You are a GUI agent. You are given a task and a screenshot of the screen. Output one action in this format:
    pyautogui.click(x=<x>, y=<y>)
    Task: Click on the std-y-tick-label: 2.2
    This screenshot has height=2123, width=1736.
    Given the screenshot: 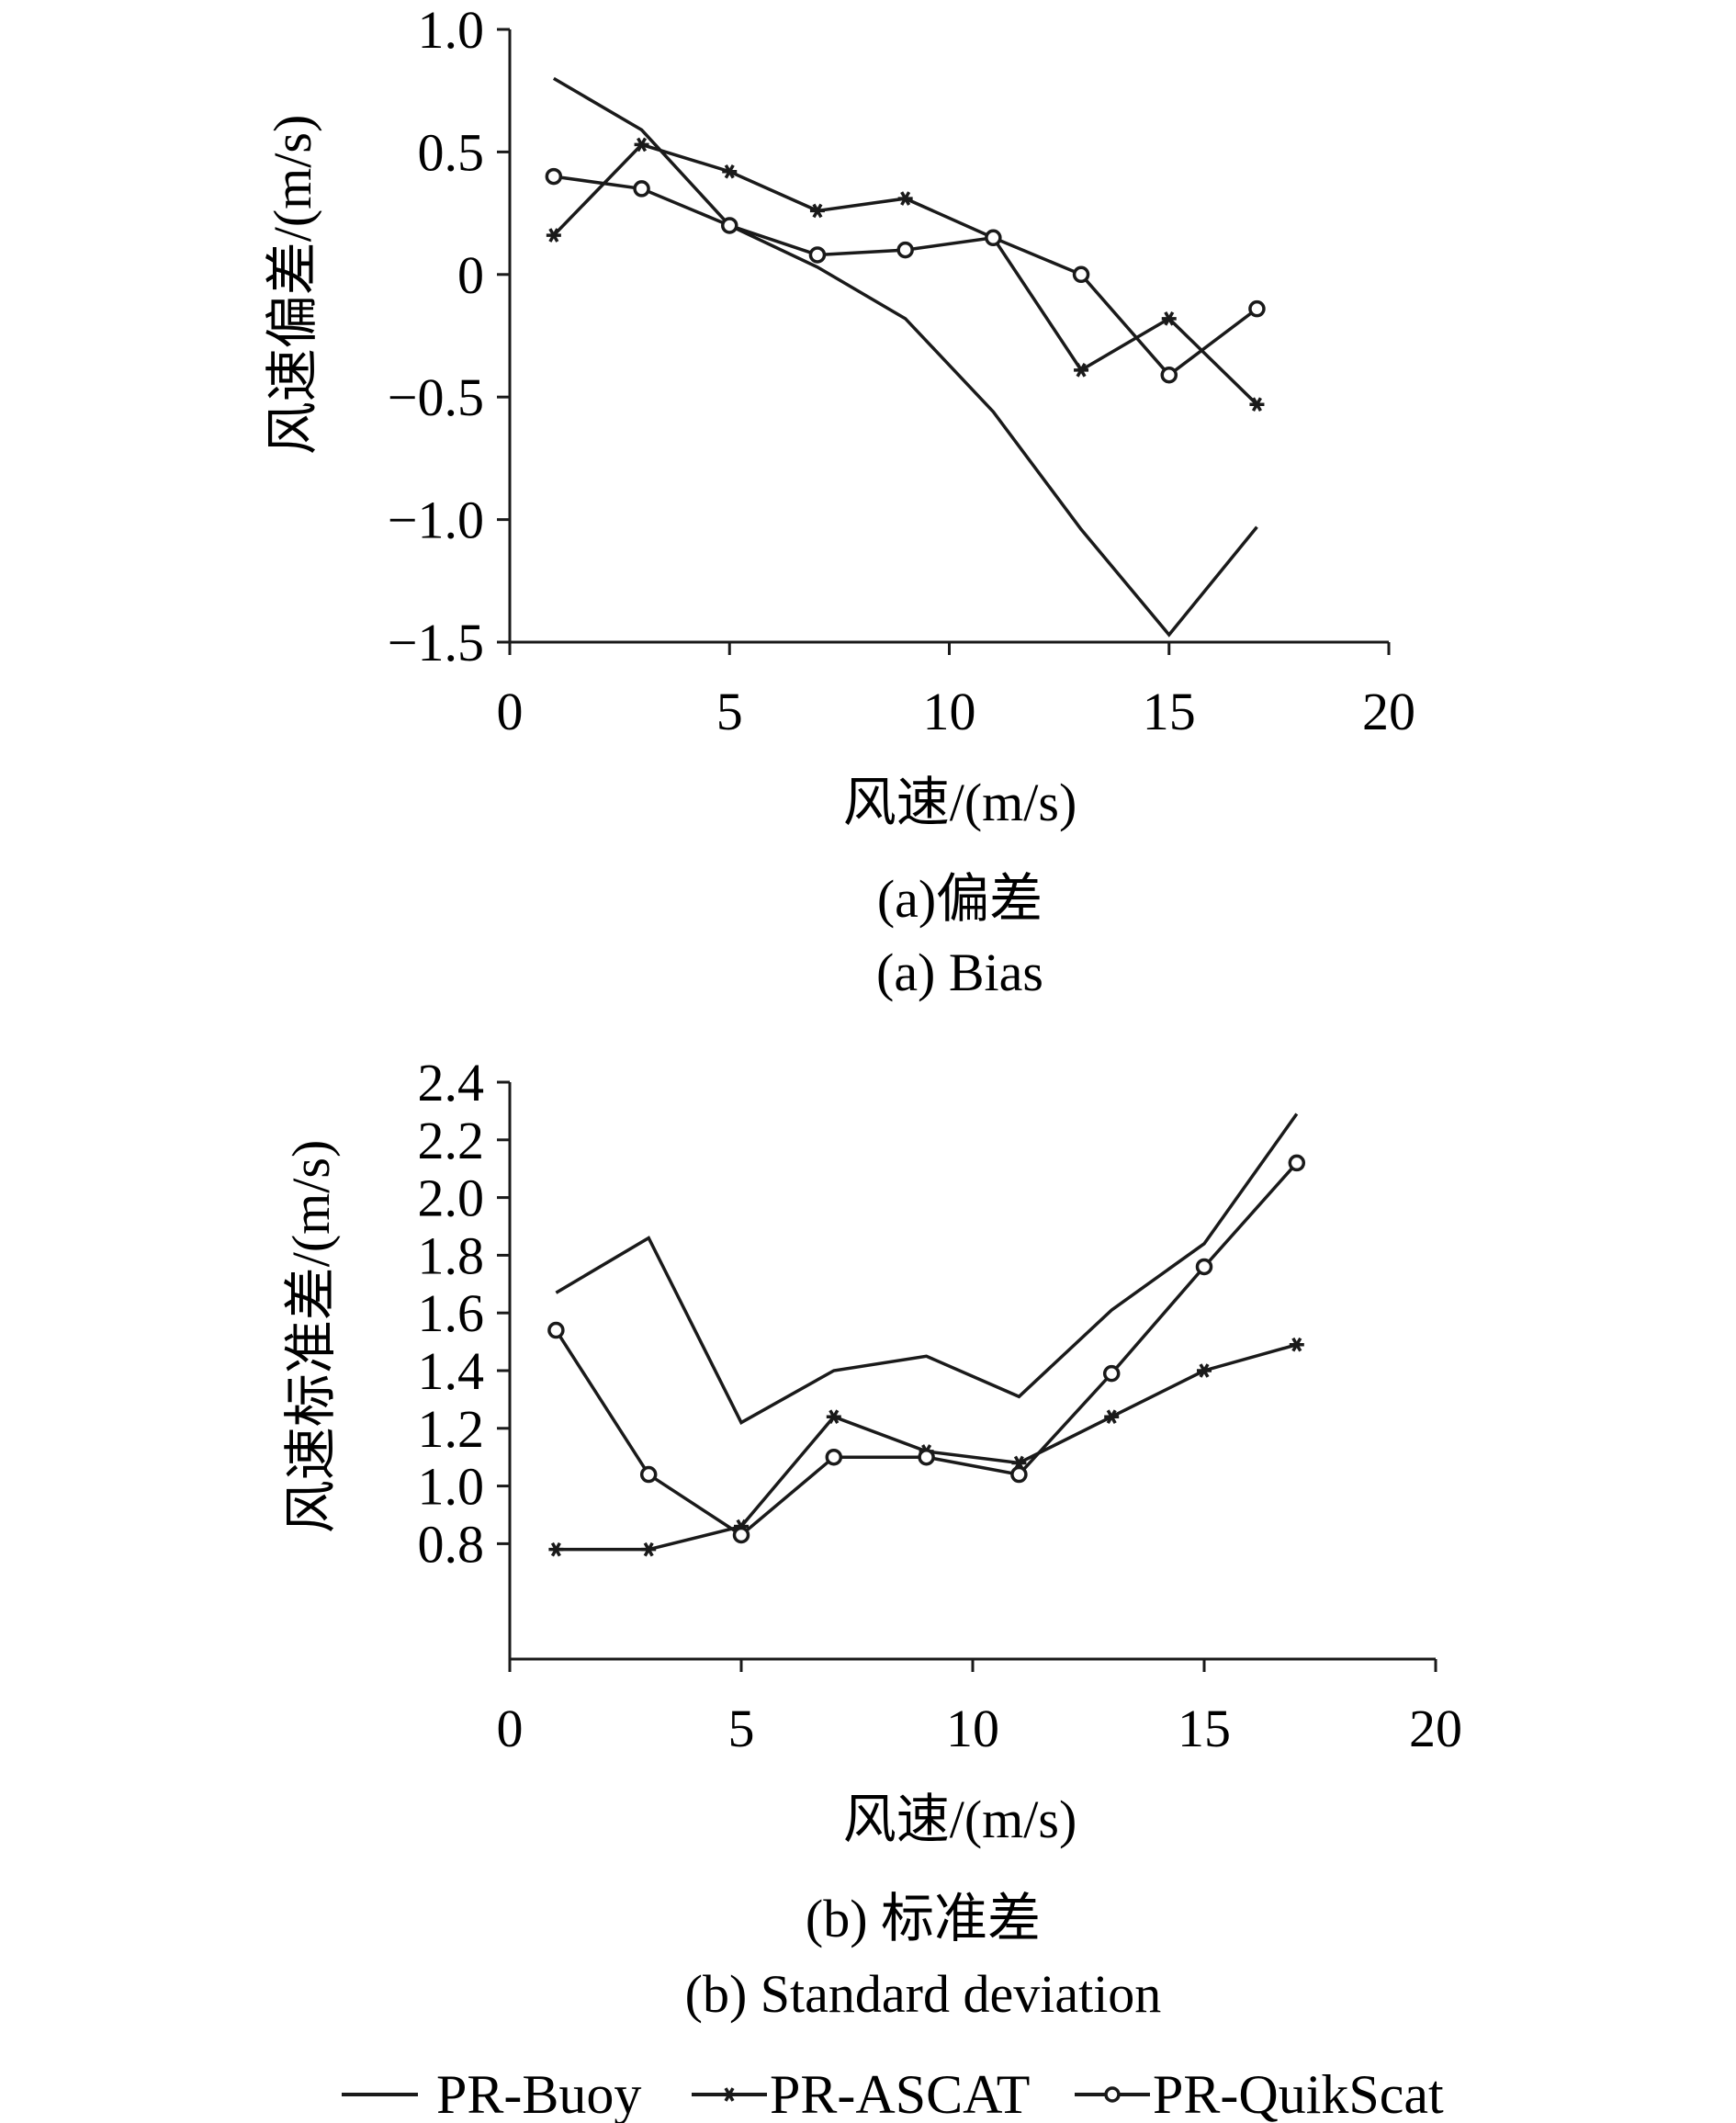 What is the action you would take?
    pyautogui.click(x=451, y=1140)
    